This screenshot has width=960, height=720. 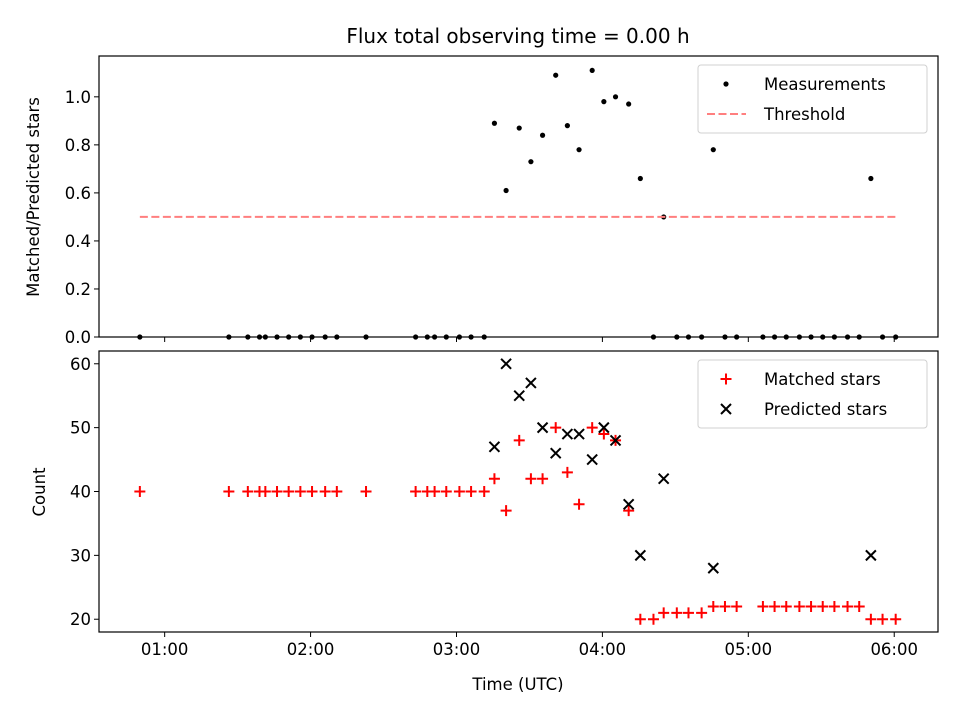 I want to click on top-legend-swatch, so click(x=726, y=84).